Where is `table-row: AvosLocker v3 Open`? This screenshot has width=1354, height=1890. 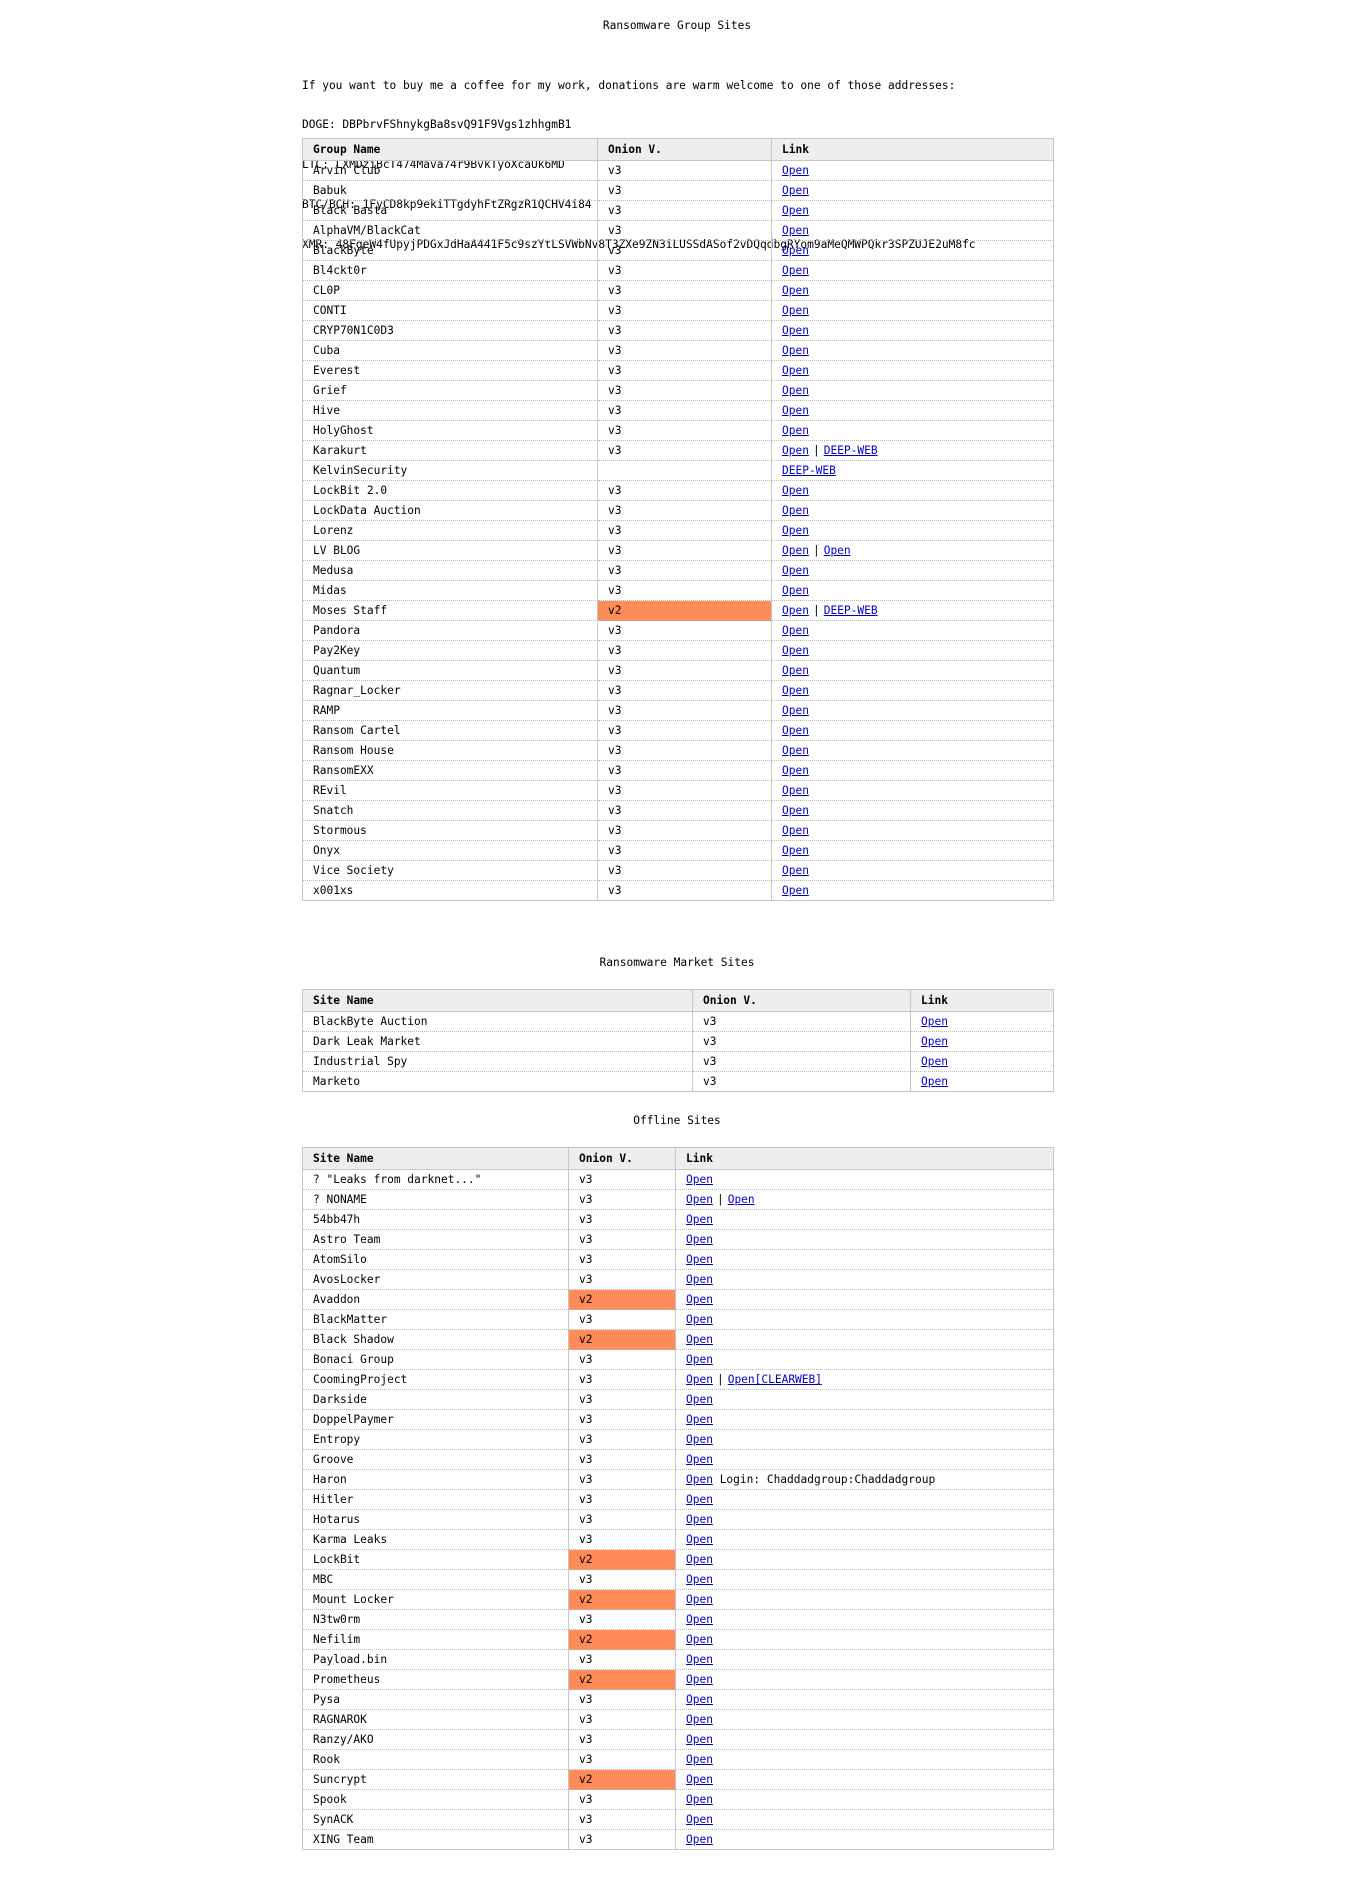
table-row: AvosLocker v3 Open is located at coordinates (678, 1280).